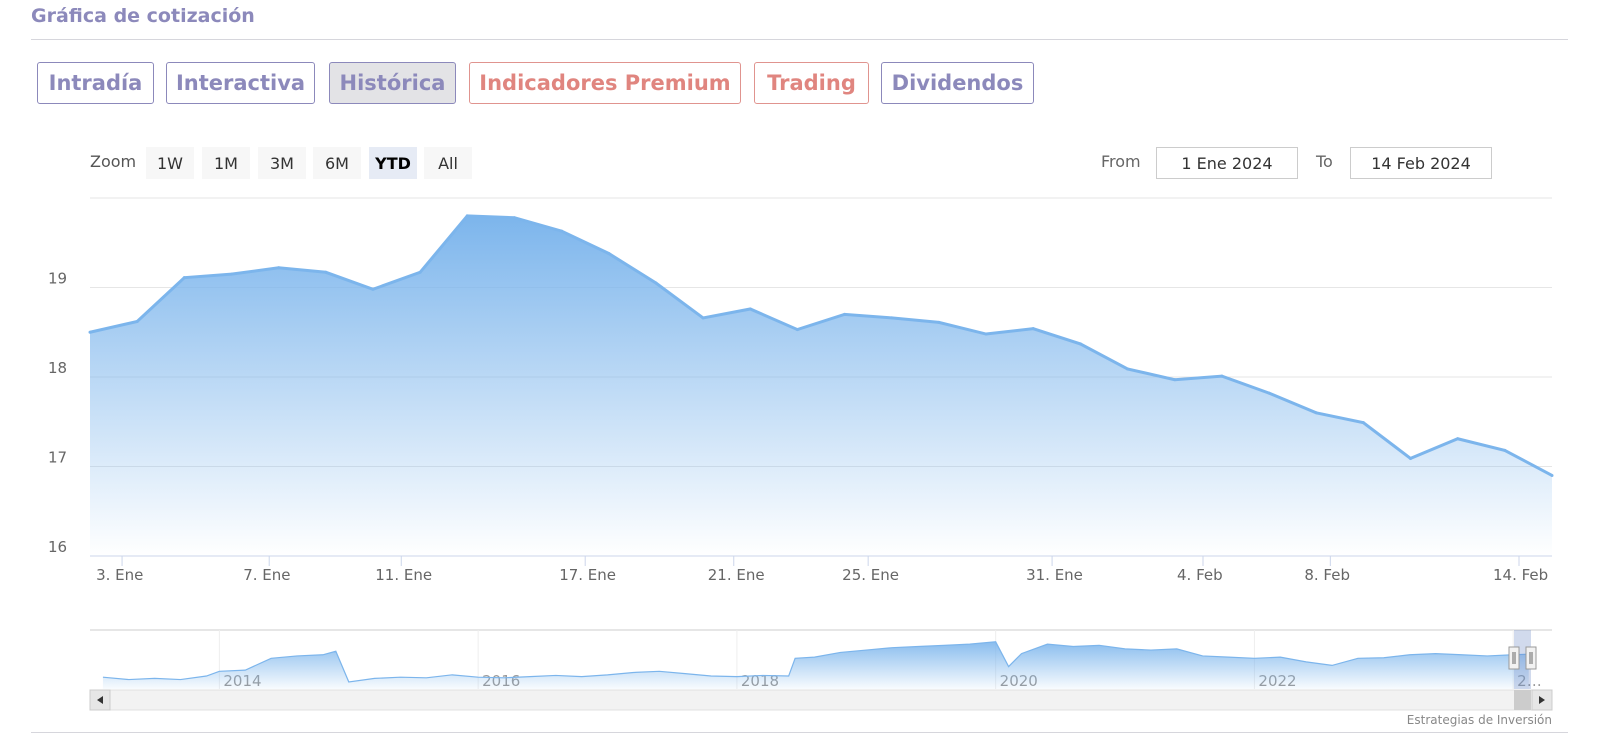 The image size is (1621, 745). Describe the element at coordinates (957, 83) in the screenshot. I see `tab-dividendos: Dividendos` at that location.